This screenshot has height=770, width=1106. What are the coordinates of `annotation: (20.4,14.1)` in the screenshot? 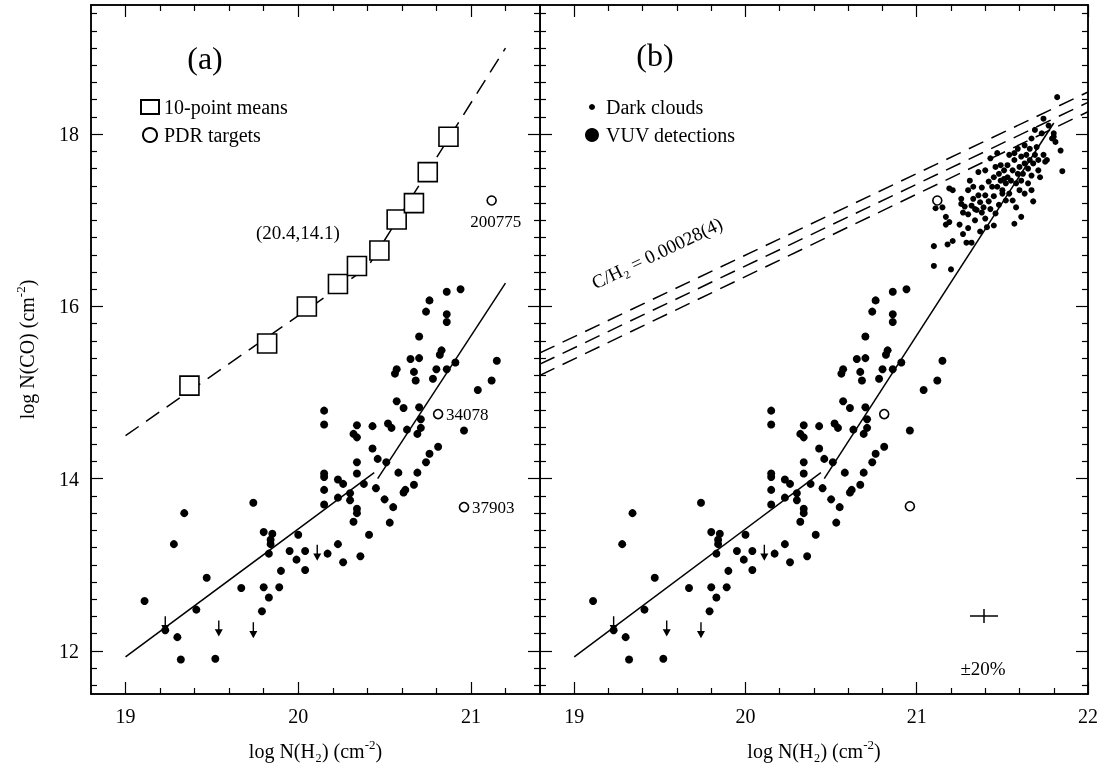 It's located at (298, 232).